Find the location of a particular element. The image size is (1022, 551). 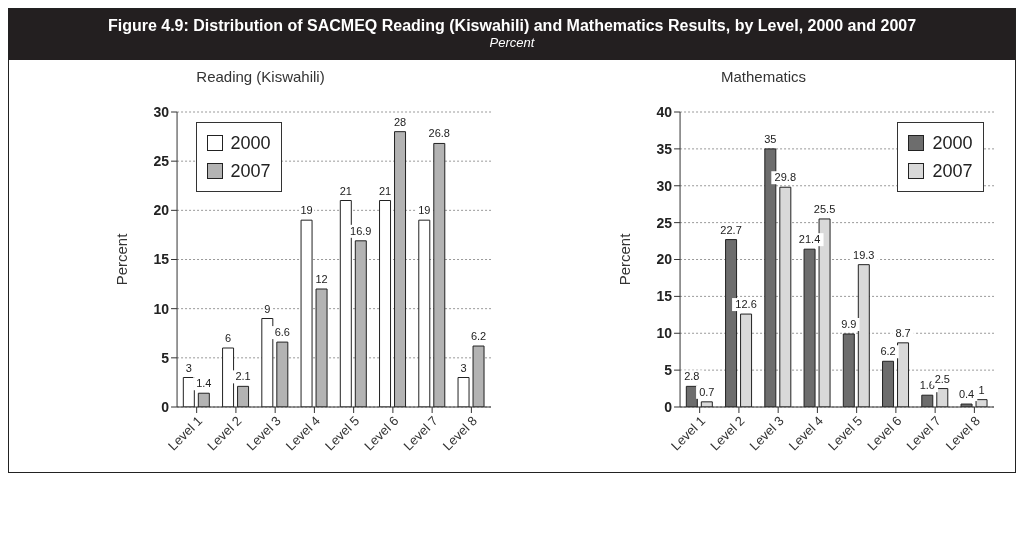

data-label: 6.6 is located at coordinates (282, 332).